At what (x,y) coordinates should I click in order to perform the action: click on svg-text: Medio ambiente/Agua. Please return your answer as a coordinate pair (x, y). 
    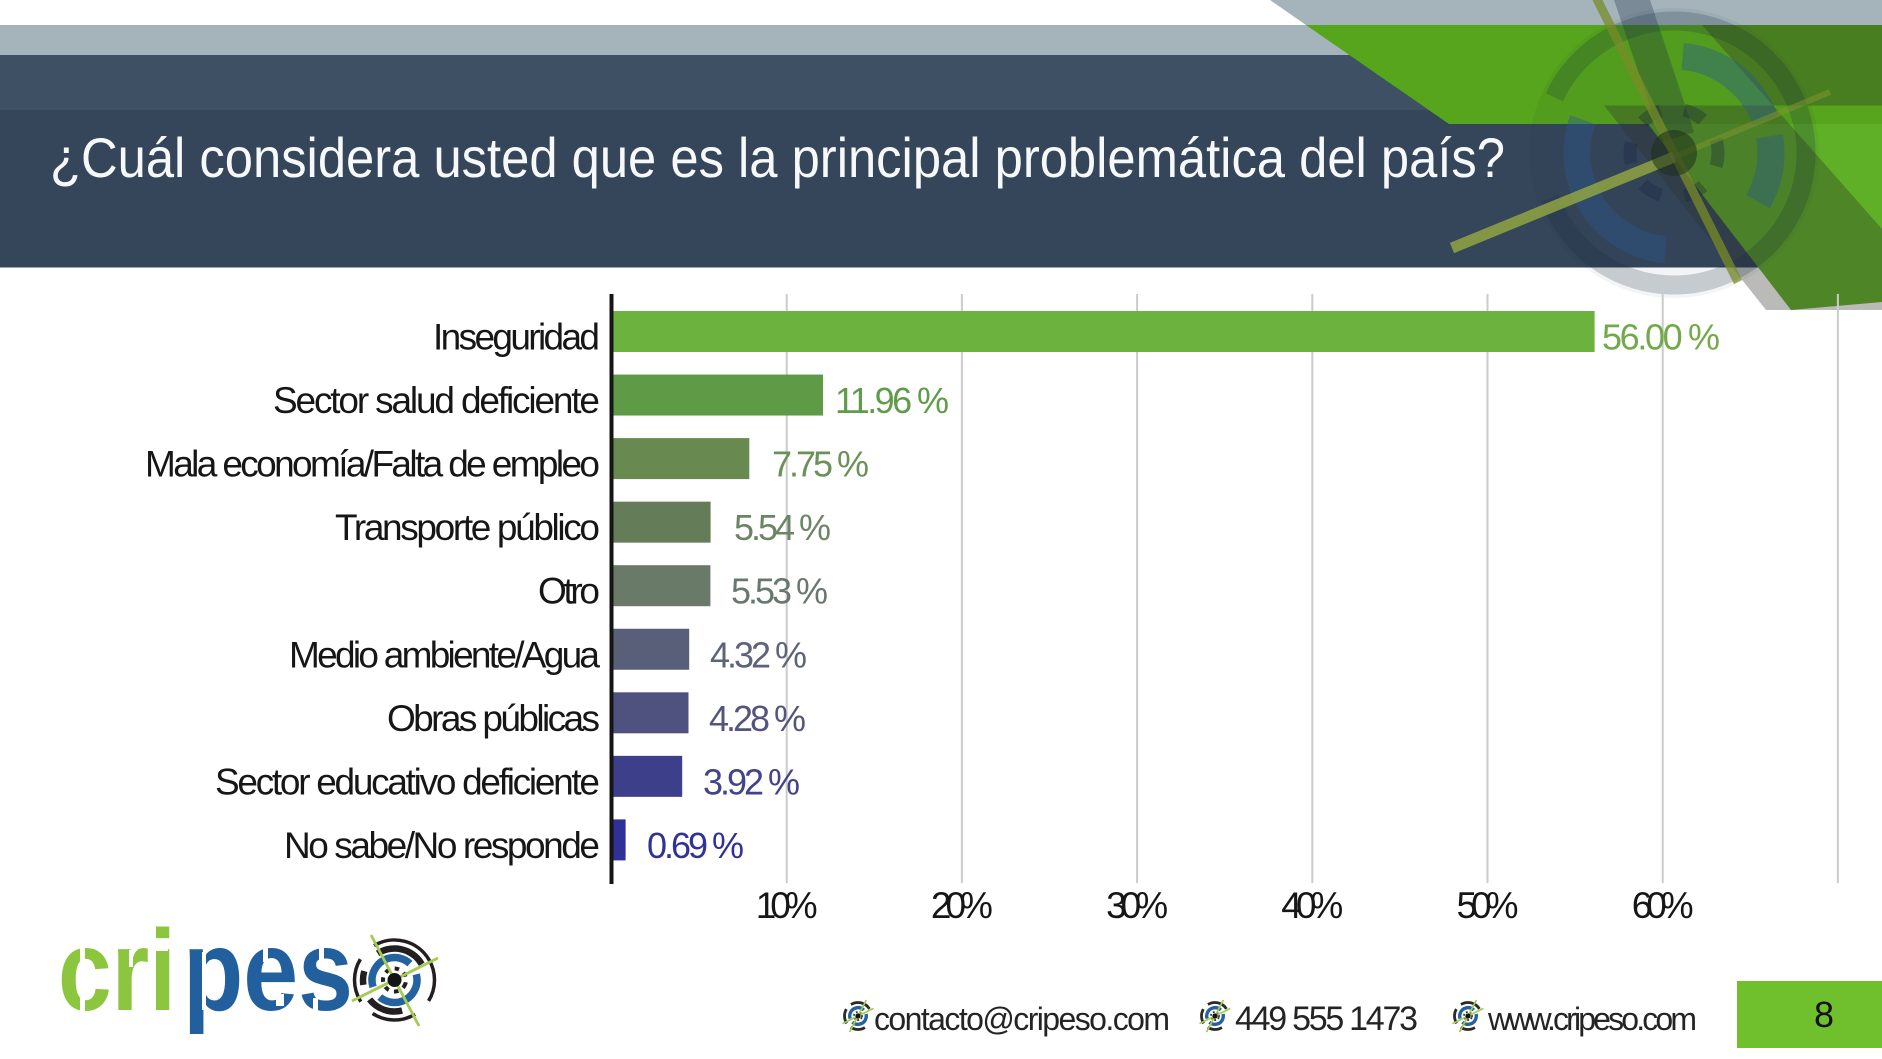
    Looking at the image, I should click on (444, 654).